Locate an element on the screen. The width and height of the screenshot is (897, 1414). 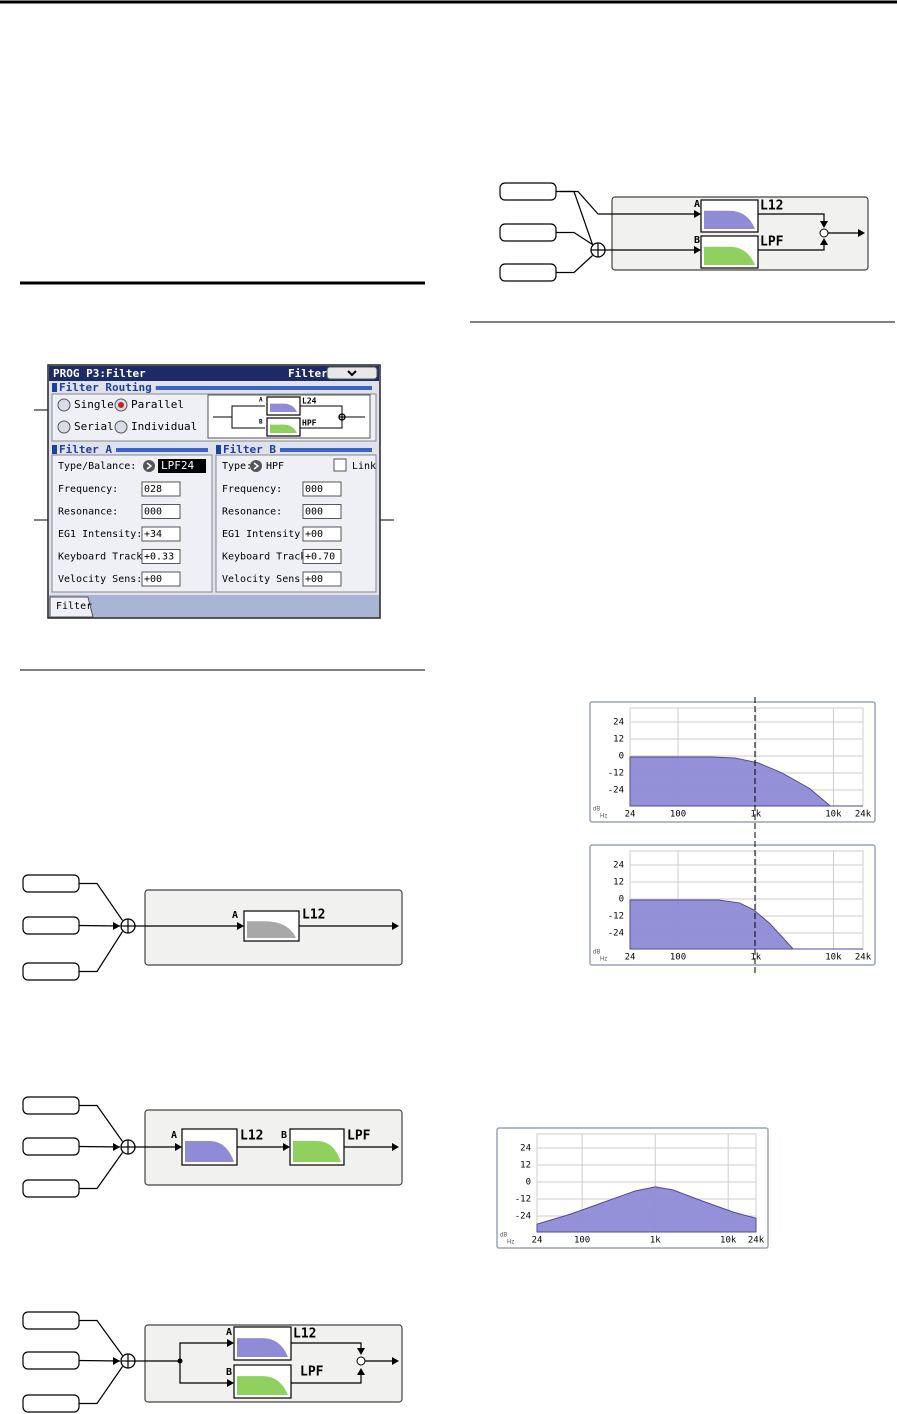
menu-arrow is located at coordinates (352, 373).